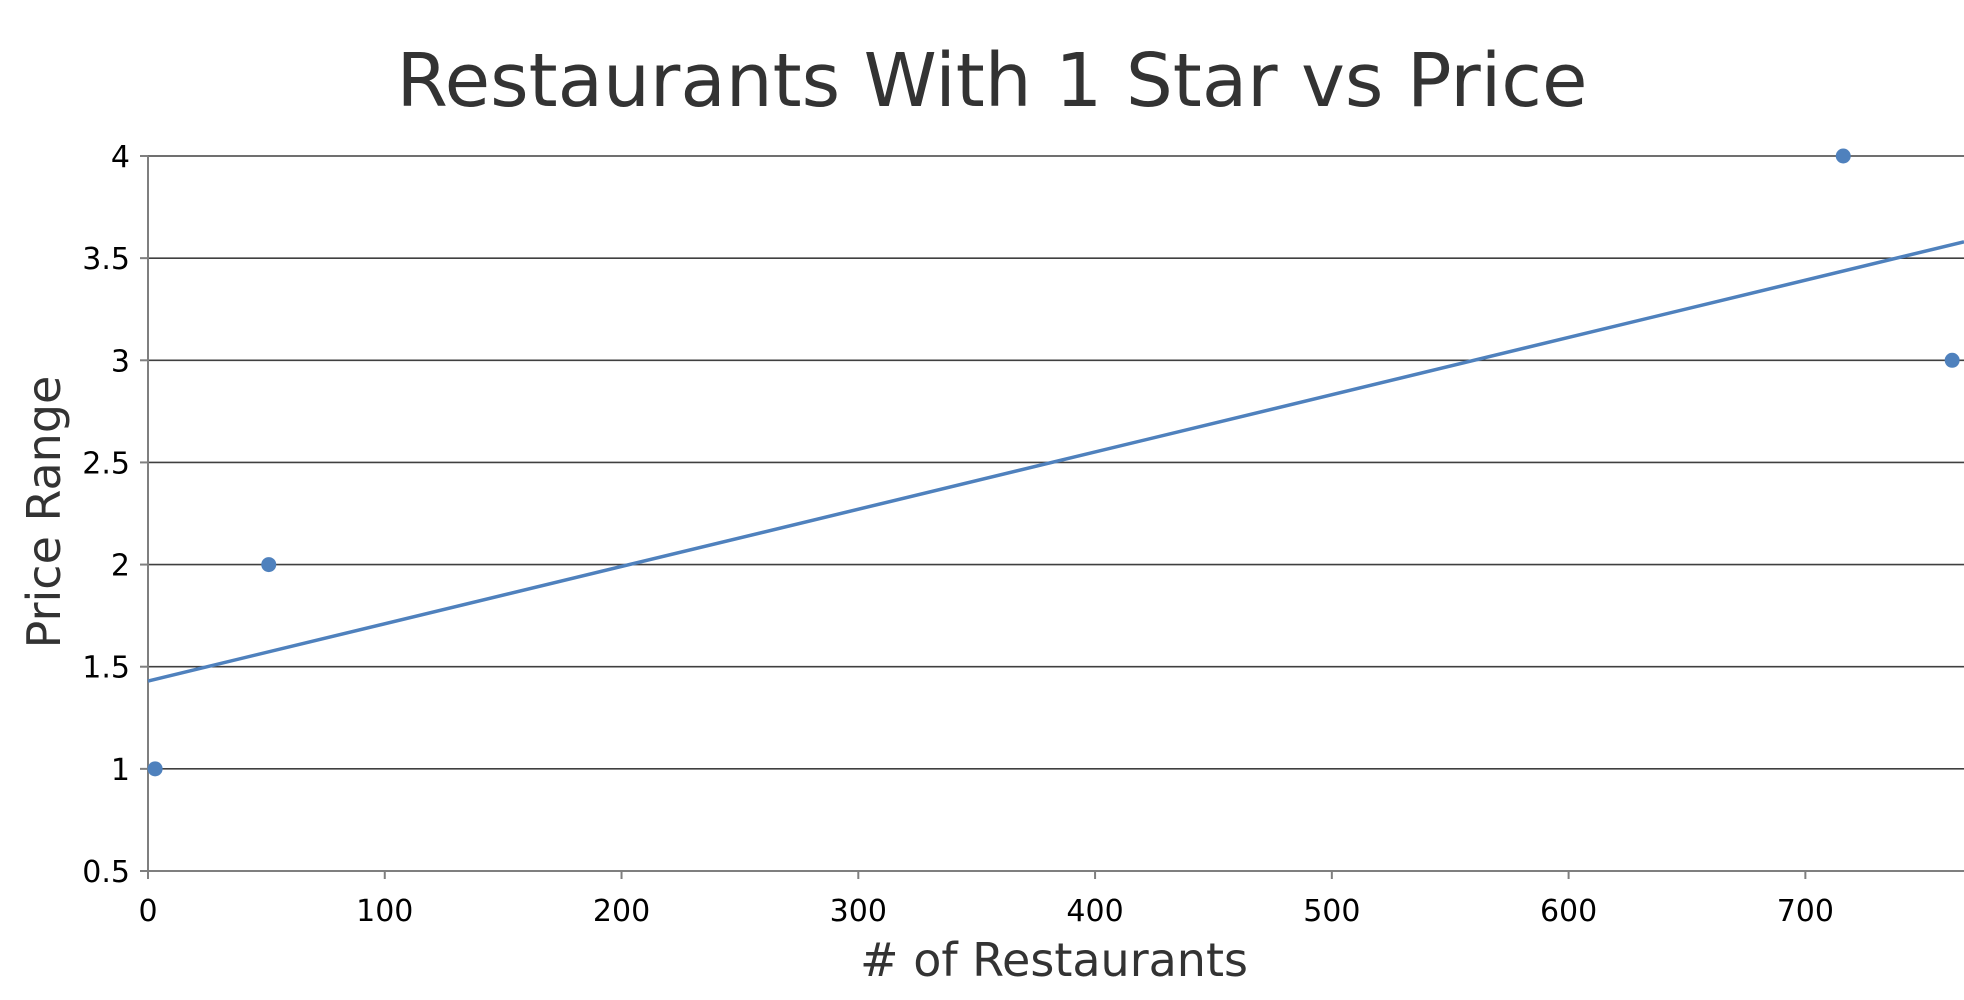 The width and height of the screenshot is (1964, 1000). Describe the element at coordinates (120, 770) in the screenshot. I see `y-tick-label: 1` at that location.